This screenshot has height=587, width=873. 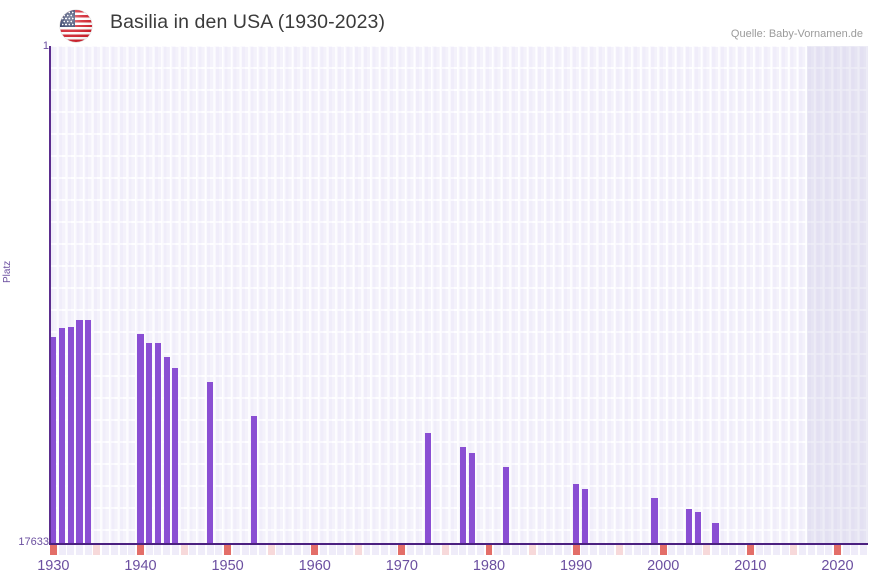 What do you see at coordinates (458, 550) in the screenshot?
I see `x-axis-tick-marks` at bounding box center [458, 550].